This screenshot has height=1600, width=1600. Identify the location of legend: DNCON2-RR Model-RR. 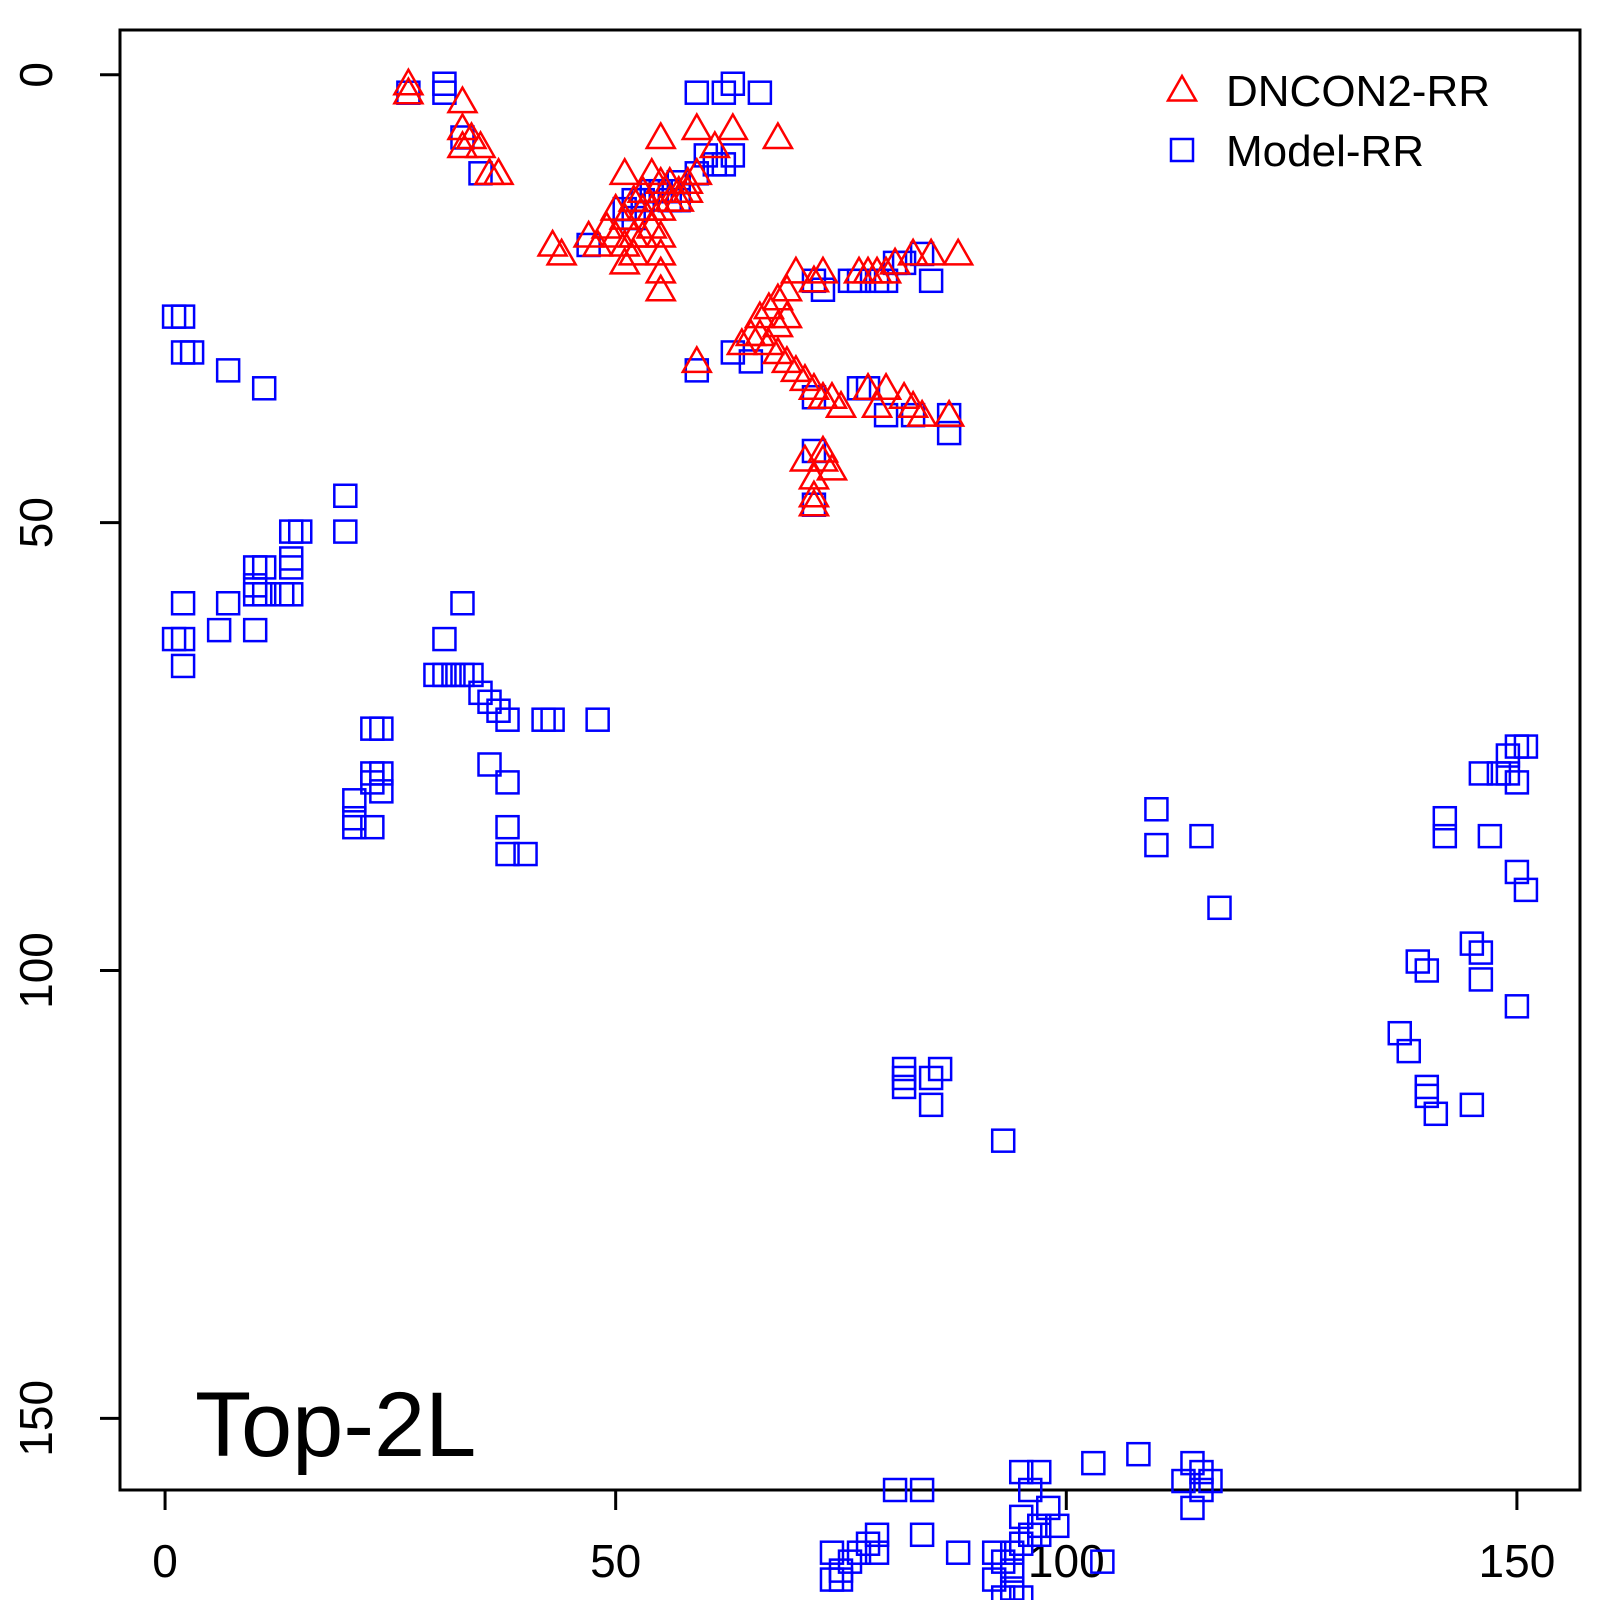
(1327, 121).